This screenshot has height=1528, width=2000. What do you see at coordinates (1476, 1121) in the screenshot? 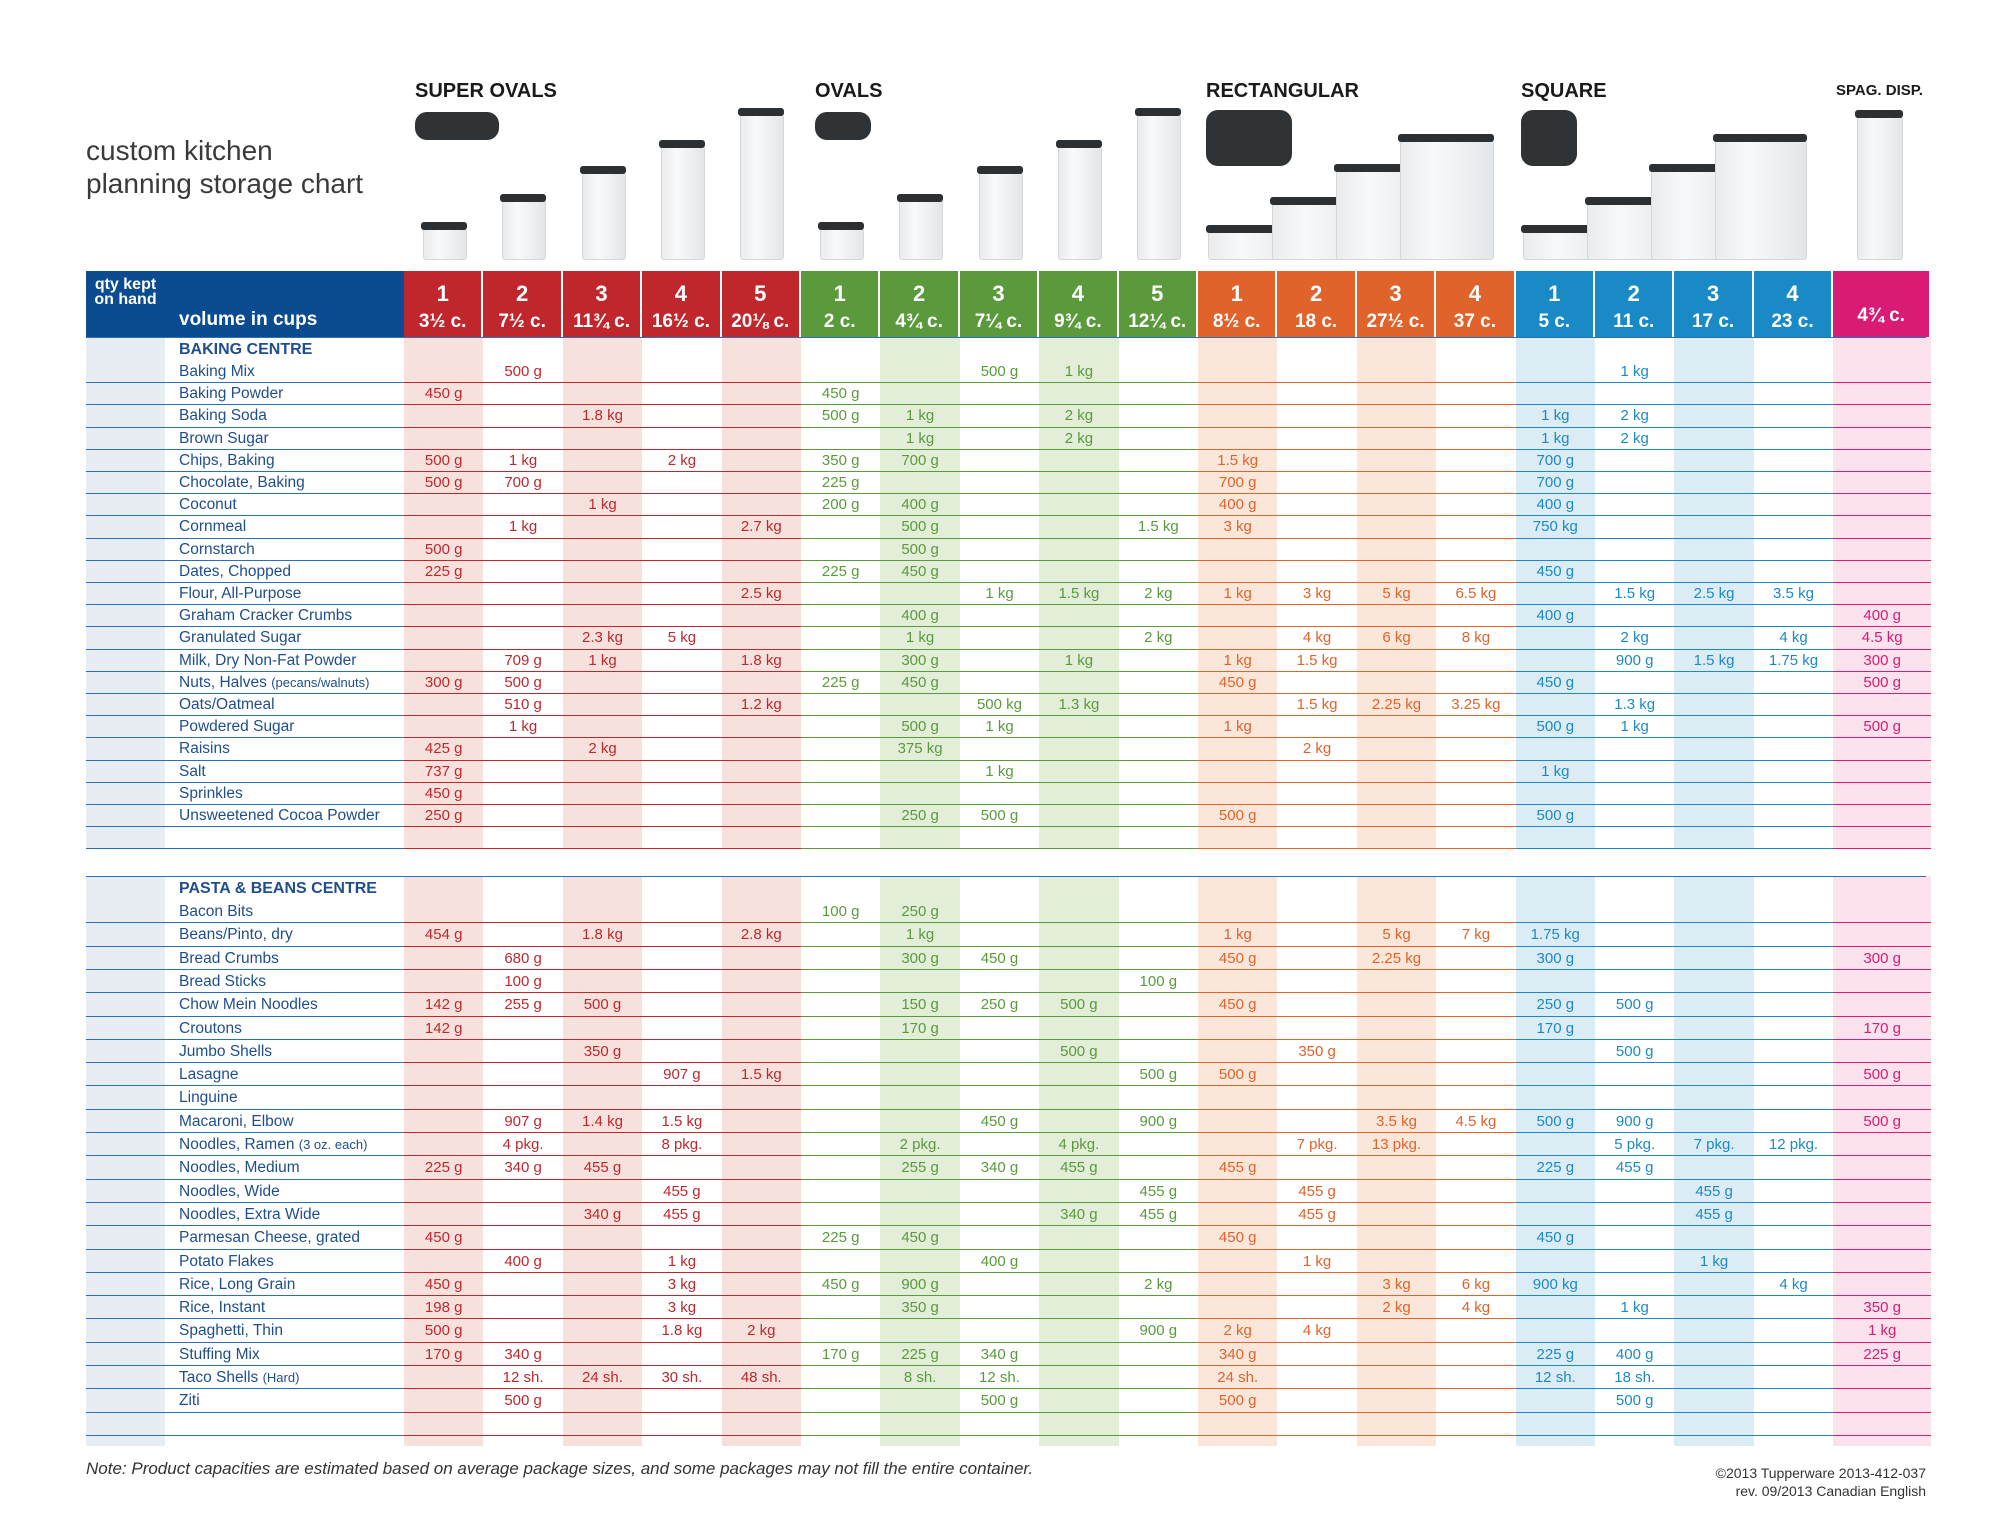
I see `table-cell: 4.5 kg` at bounding box center [1476, 1121].